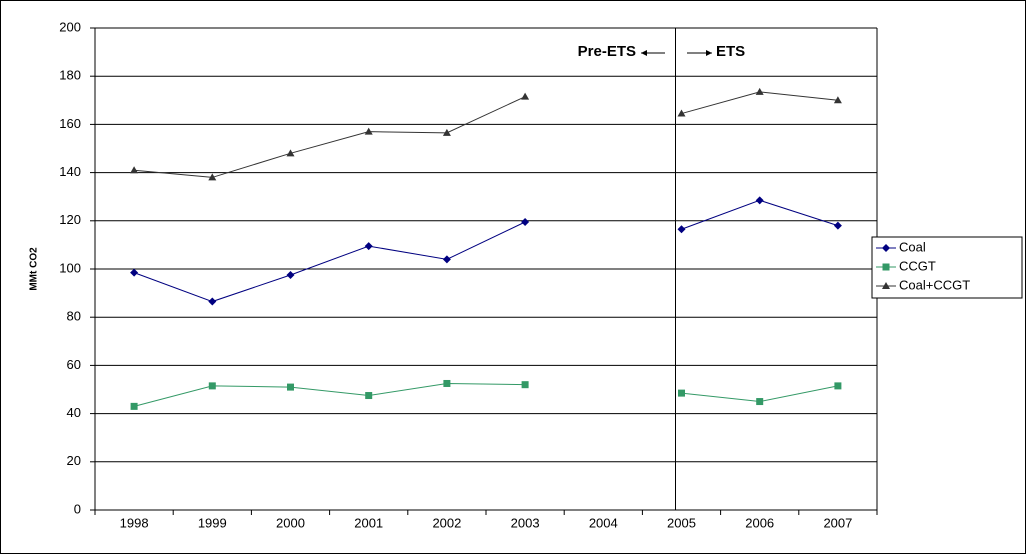 This screenshot has height=554, width=1026. Describe the element at coordinates (759, 522) in the screenshot. I see `x-tick-label: 2006` at that location.